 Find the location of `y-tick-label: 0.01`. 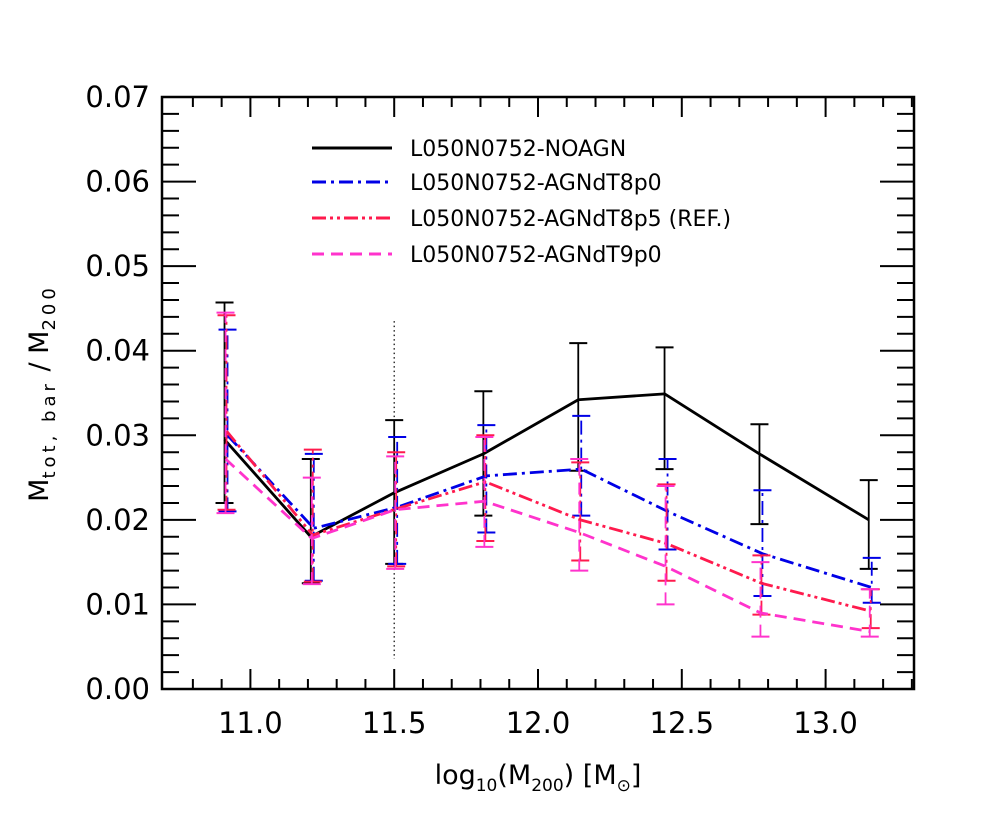

y-tick-label: 0.01 is located at coordinates (117, 604).